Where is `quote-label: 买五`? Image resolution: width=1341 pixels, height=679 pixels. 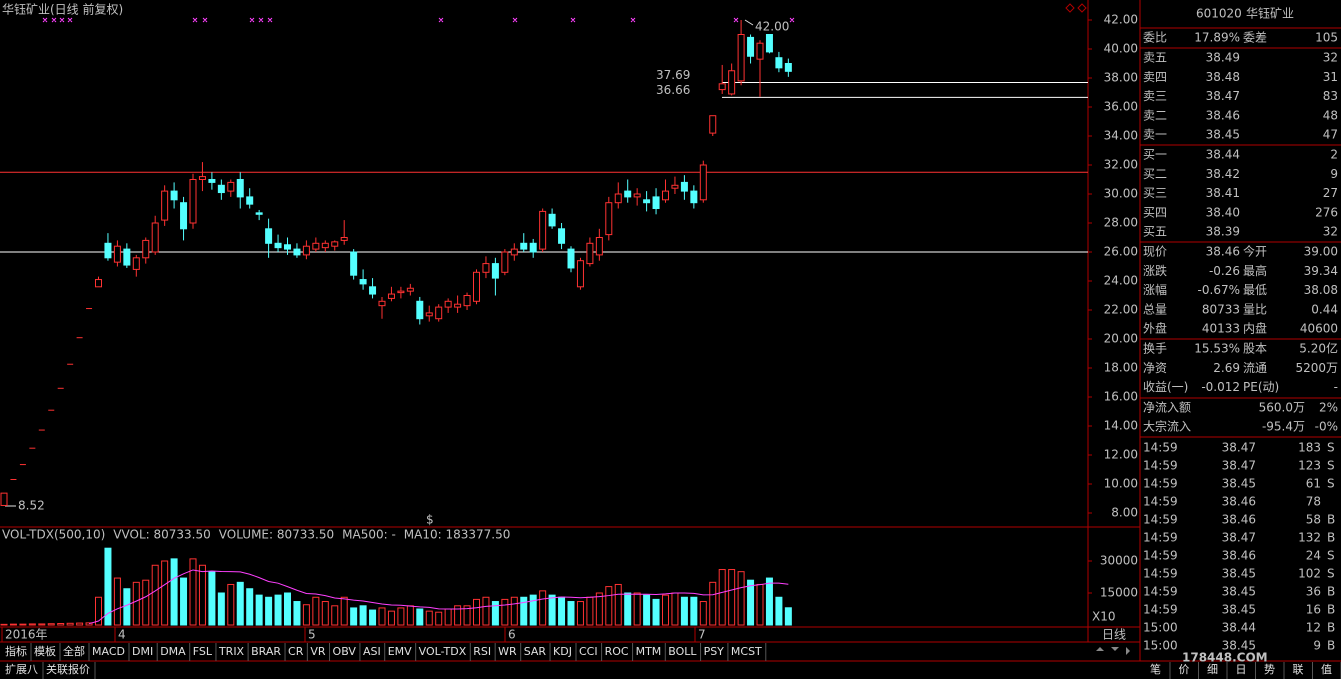
quote-label: 买五 is located at coordinates (1155, 232).